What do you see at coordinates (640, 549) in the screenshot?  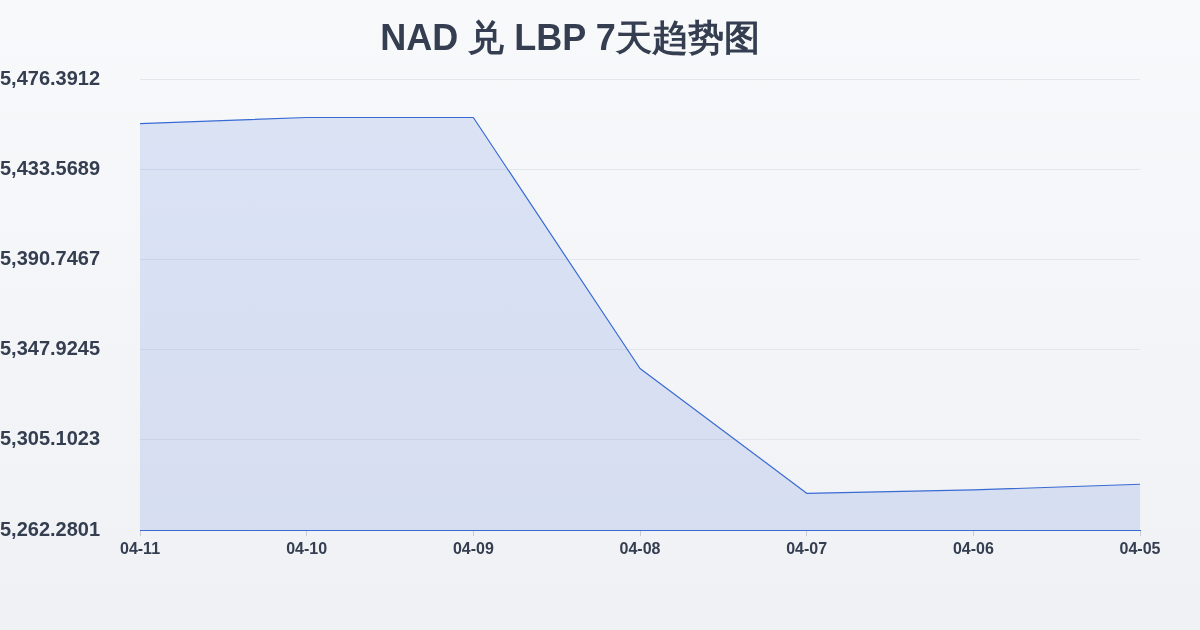 I see `x-tick-label: 04-08` at bounding box center [640, 549].